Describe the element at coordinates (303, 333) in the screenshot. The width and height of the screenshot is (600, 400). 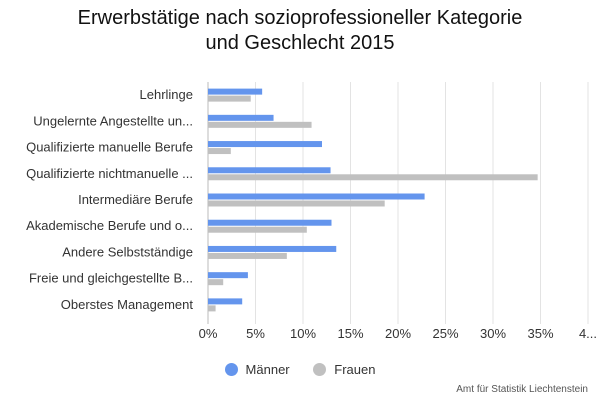
I see `x-tick-label: 10%` at that location.